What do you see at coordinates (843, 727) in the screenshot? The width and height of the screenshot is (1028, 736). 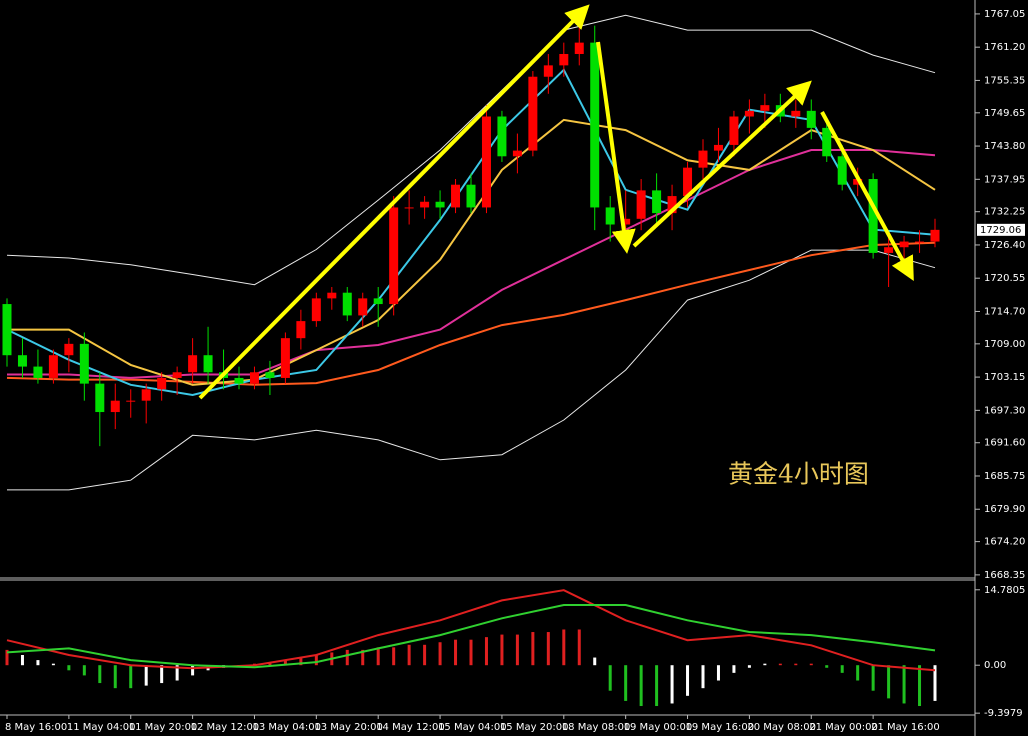 I see `x-tick-label: 21 May 00:00` at bounding box center [843, 727].